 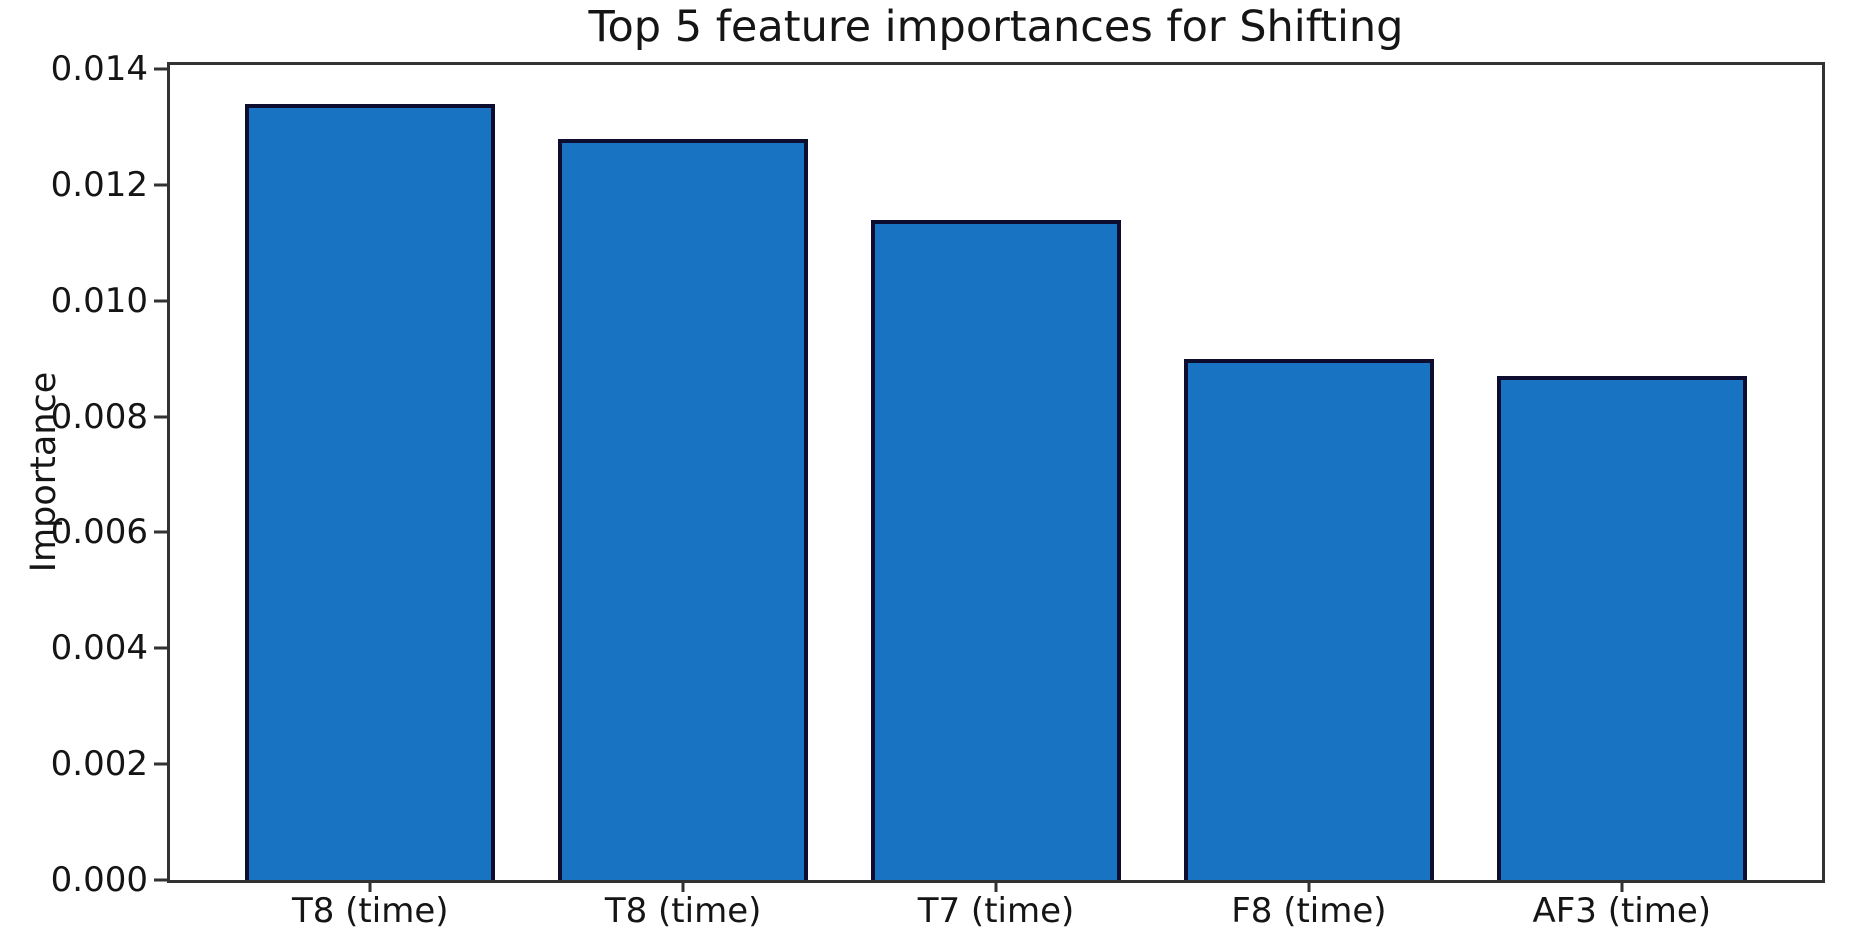 What do you see at coordinates (99, 532) in the screenshot?
I see `y-tick-label-0-006: 0.006` at bounding box center [99, 532].